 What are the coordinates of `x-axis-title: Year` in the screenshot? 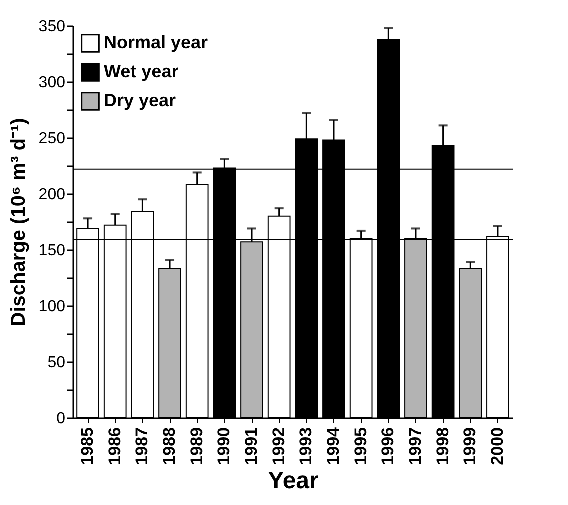 It's located at (293, 480).